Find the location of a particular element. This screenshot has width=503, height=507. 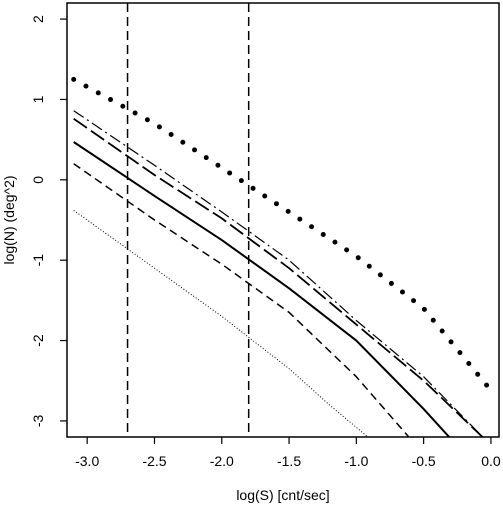

x-tick-label: -1.5 is located at coordinates (289, 461).